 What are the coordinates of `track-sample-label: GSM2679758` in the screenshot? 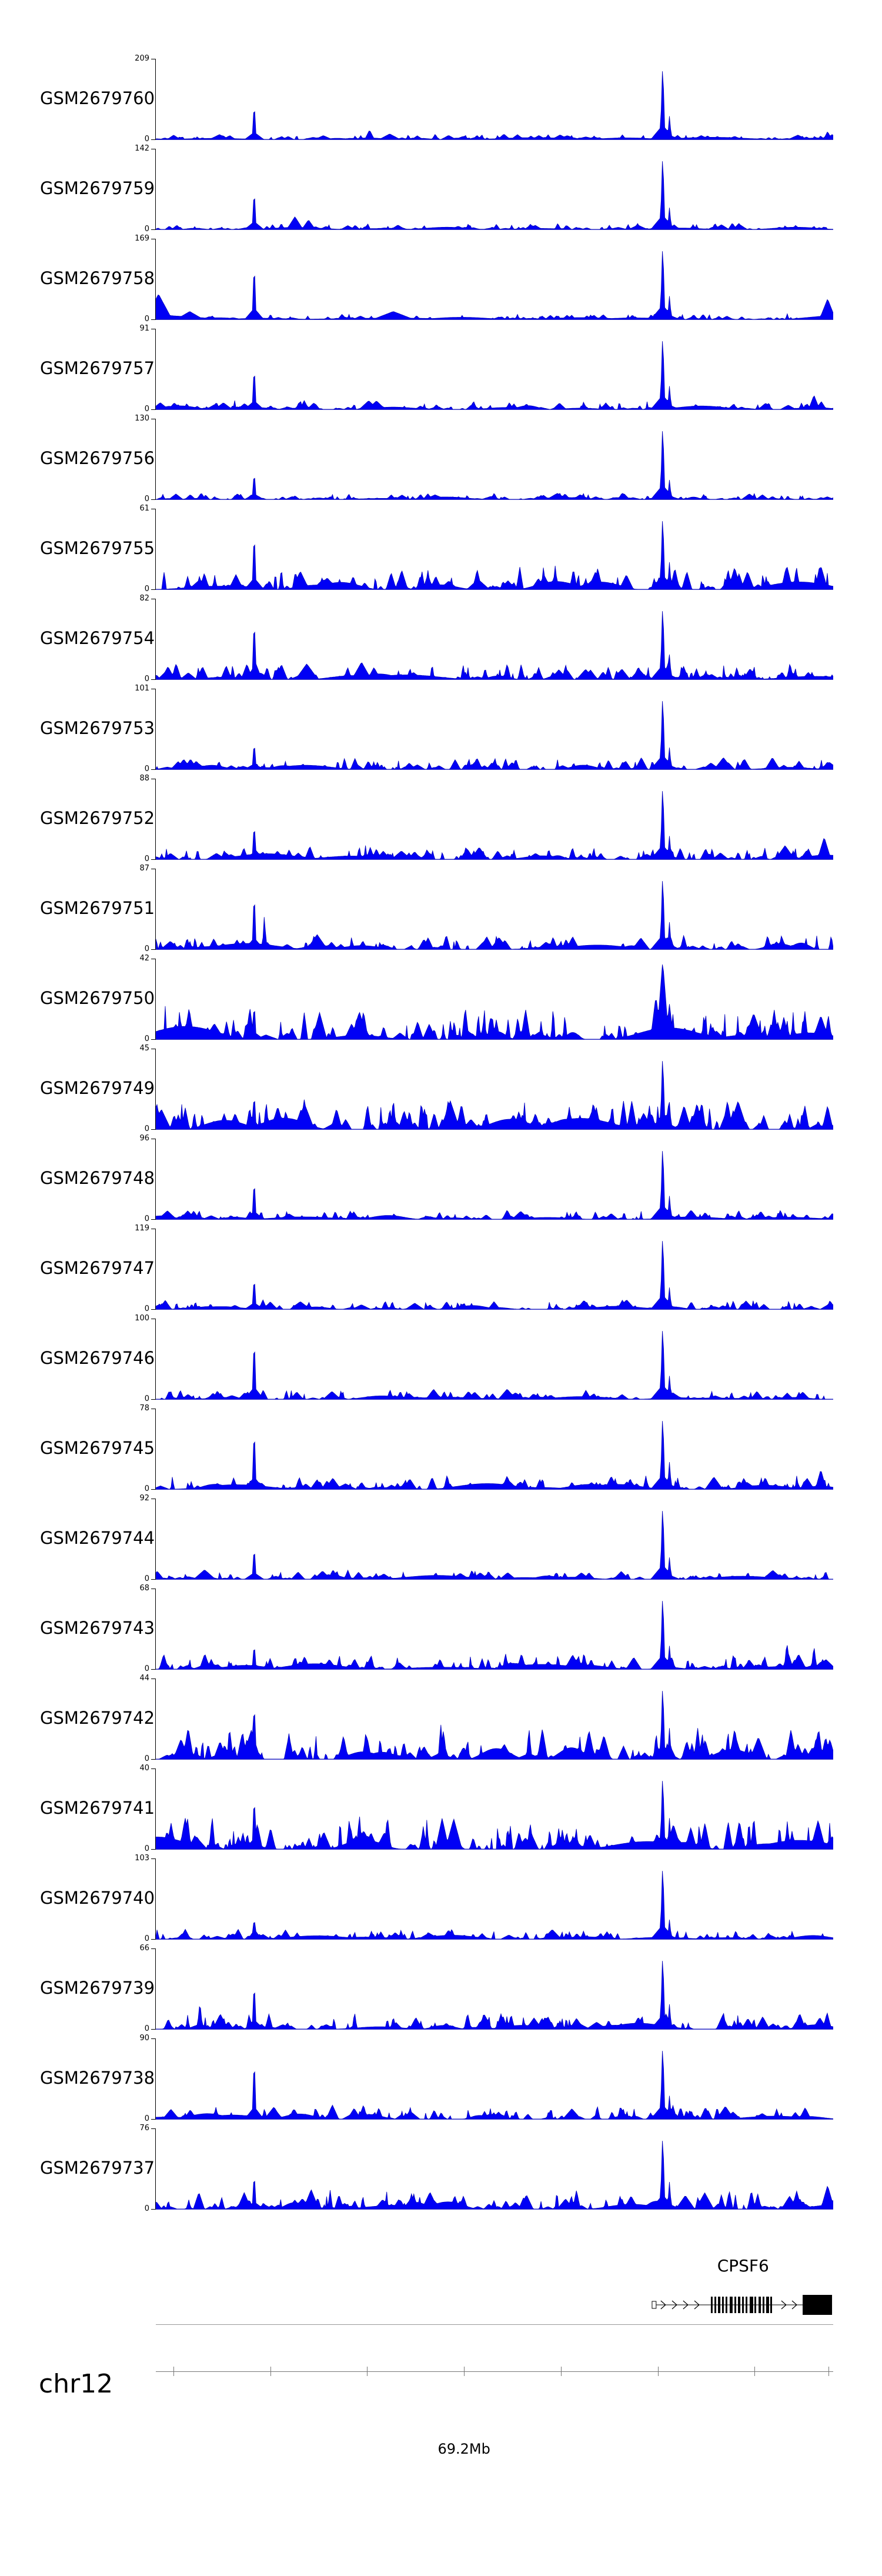 It's located at (97, 278).